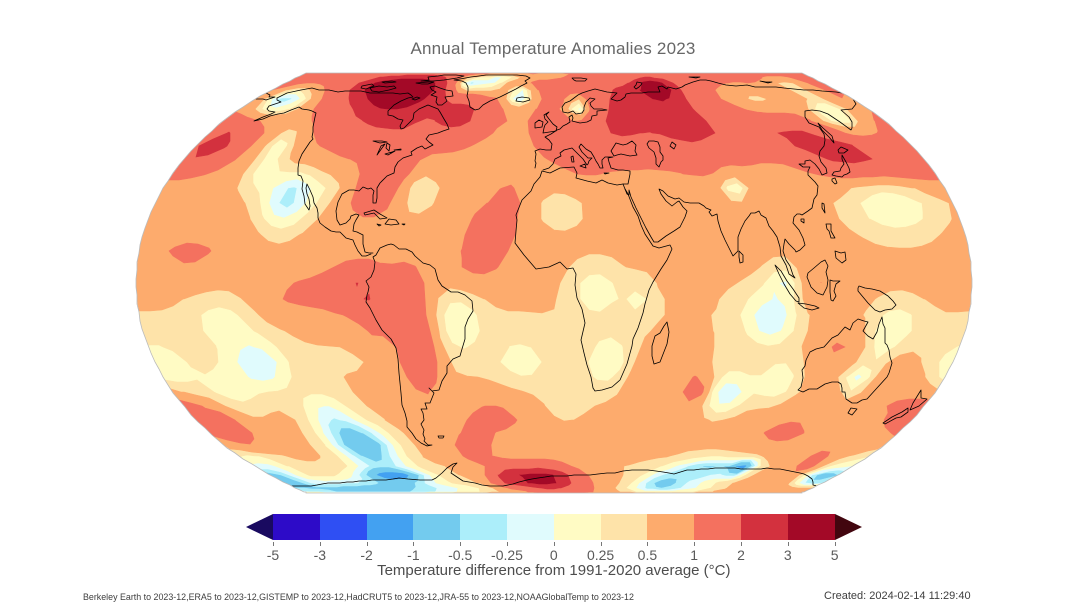 Image resolution: width=1080 pixels, height=608 pixels. Describe the element at coordinates (273, 555) in the screenshot. I see `colorbar-ticklabel: -5` at that location.